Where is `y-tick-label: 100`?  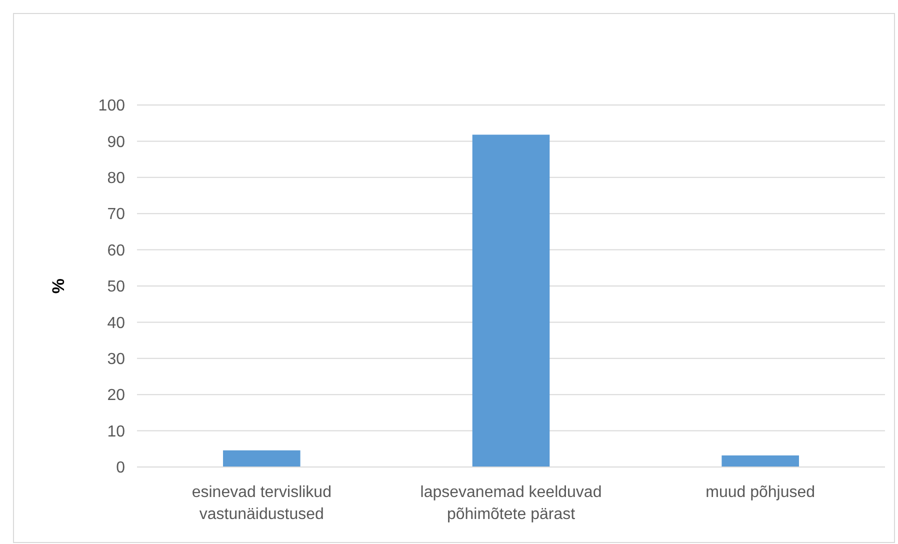
y-tick-label: 100 is located at coordinates (112, 106).